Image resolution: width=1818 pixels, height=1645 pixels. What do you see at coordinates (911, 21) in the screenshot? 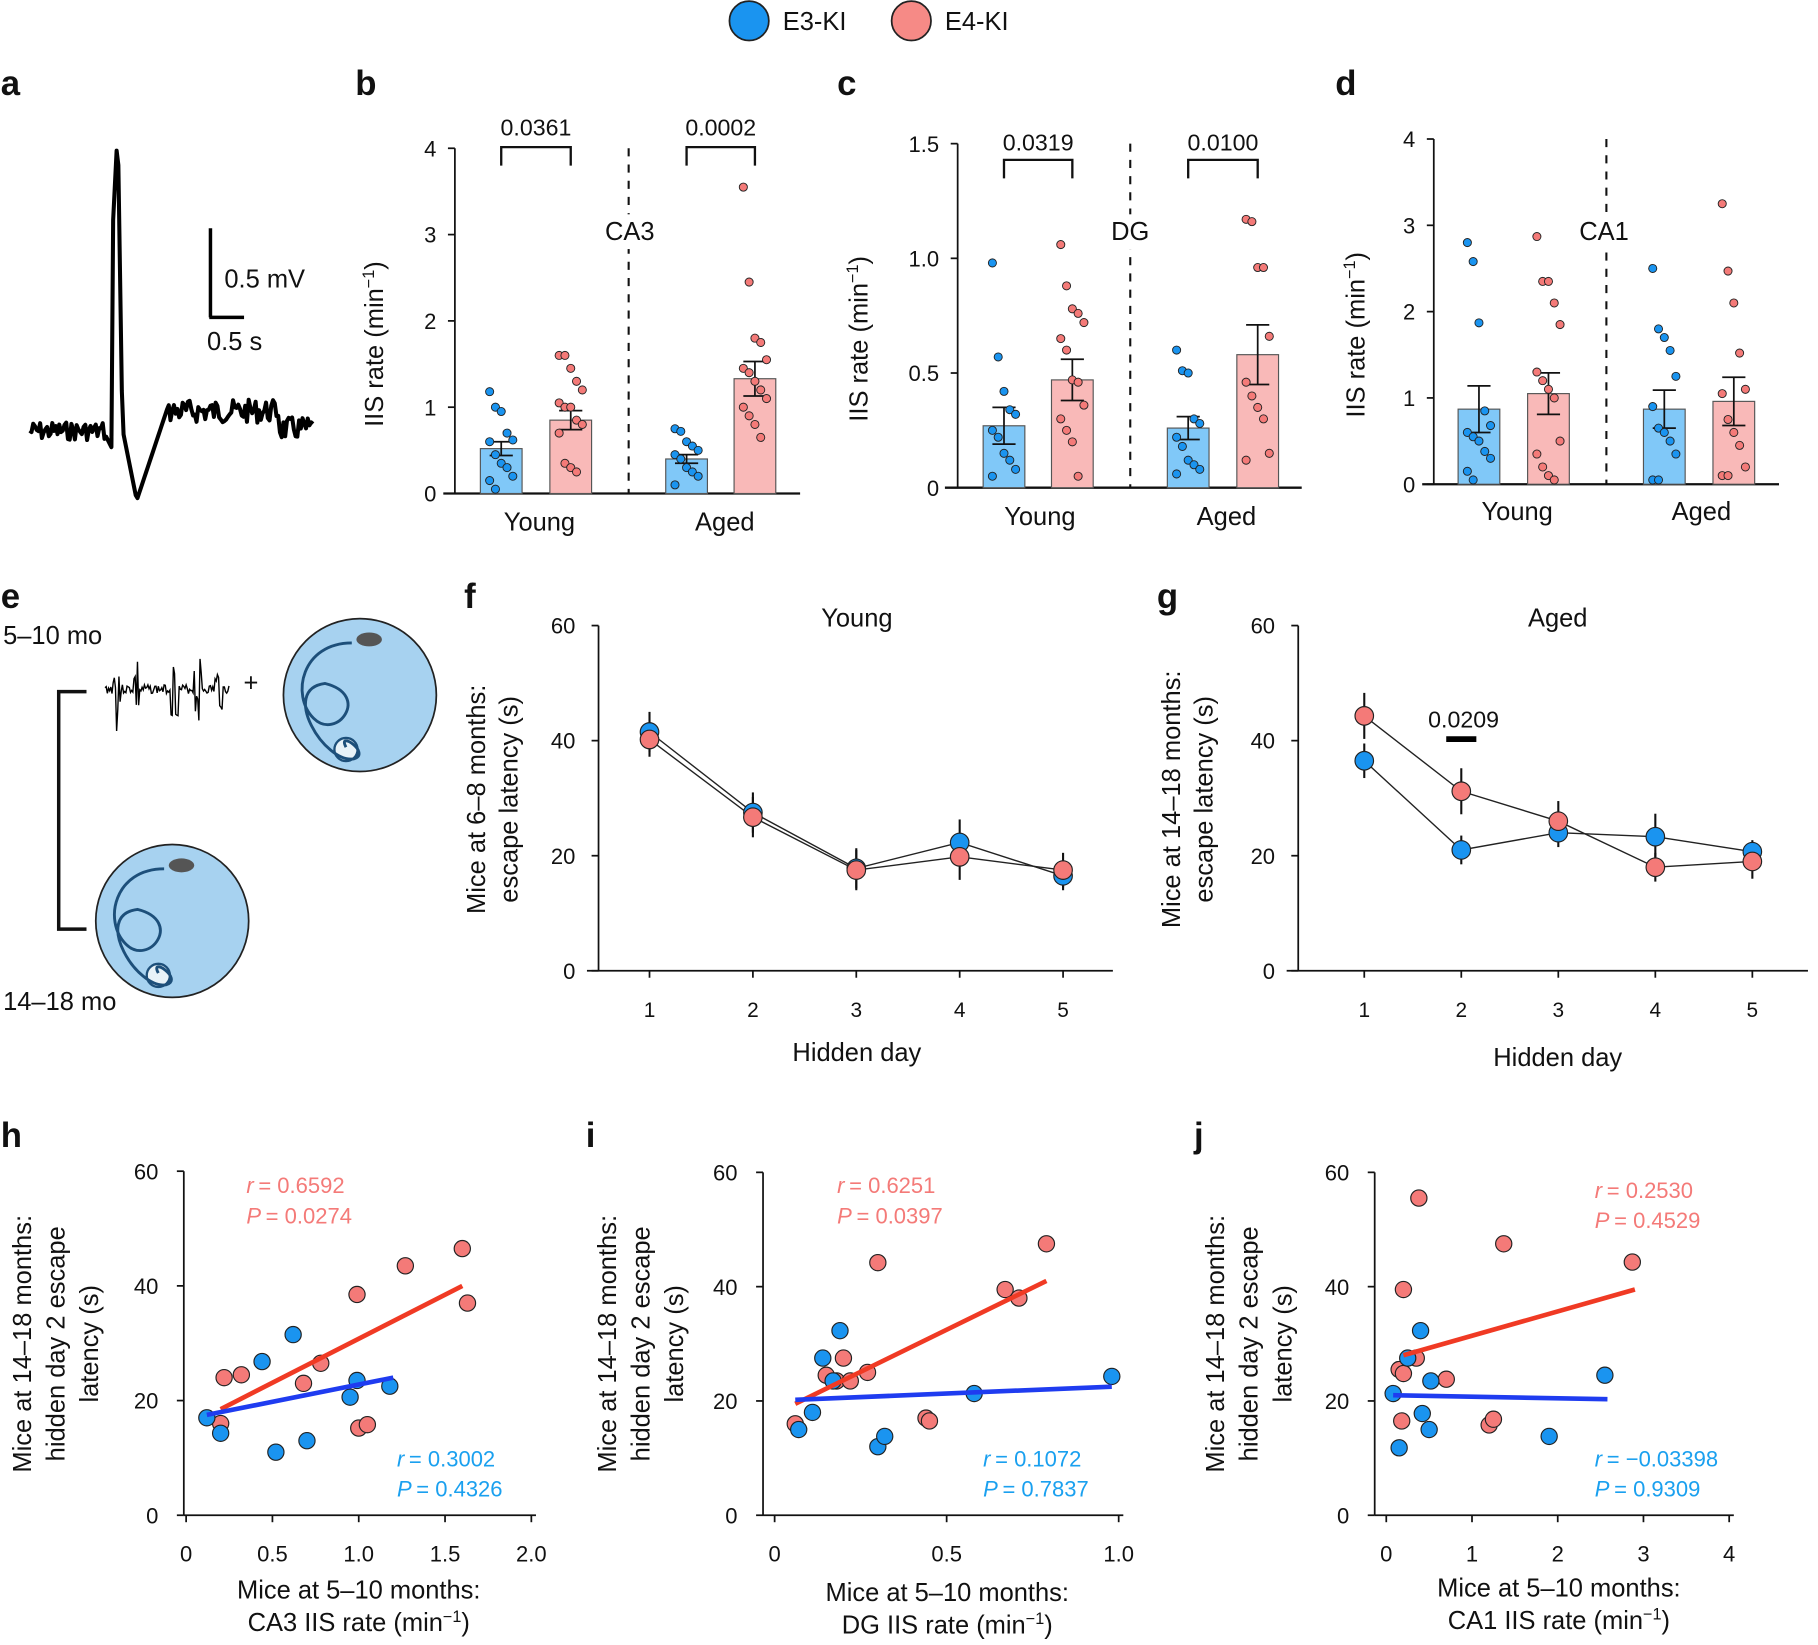
I see `legend-marker-e4-ki` at bounding box center [911, 21].